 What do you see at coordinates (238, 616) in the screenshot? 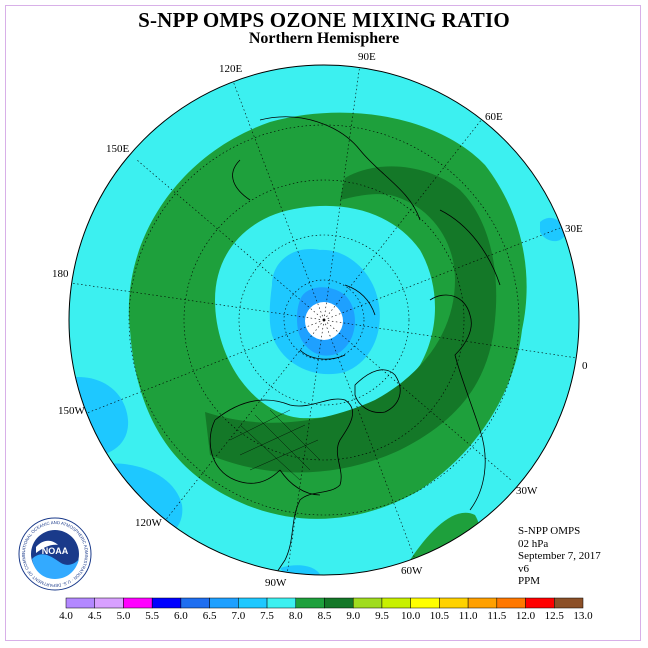
I see `colorbar-tick-label: 7.0` at bounding box center [238, 616].